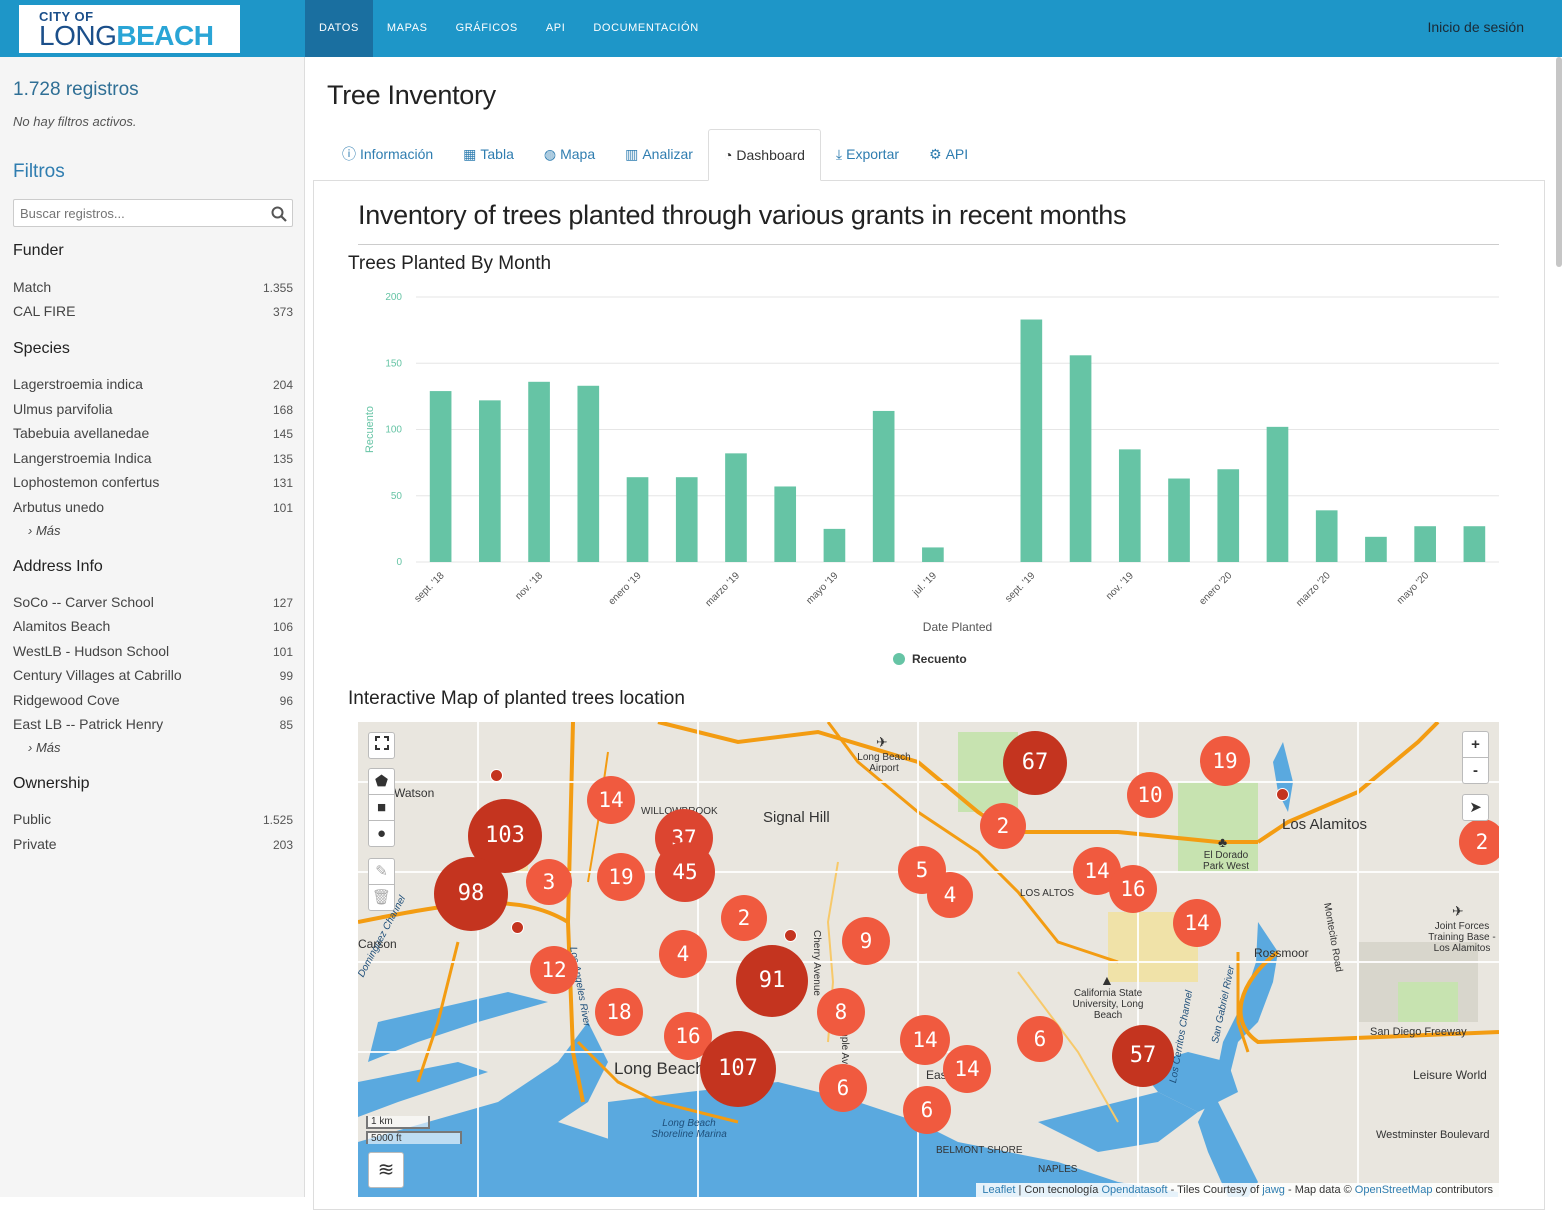 The height and width of the screenshot is (1210, 1562). Describe the element at coordinates (153, 651) in the screenshot. I see `facet-item: WestLB - Hudson School 101` at that location.